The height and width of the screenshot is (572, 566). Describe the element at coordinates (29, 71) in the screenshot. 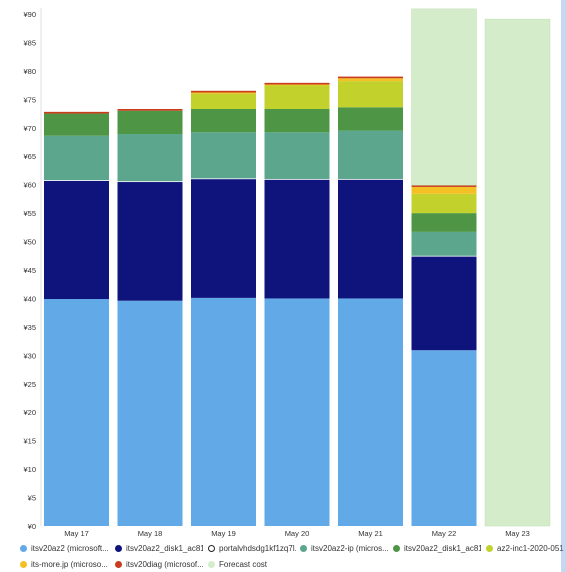

I see `y-tick-label: ¥80` at that location.